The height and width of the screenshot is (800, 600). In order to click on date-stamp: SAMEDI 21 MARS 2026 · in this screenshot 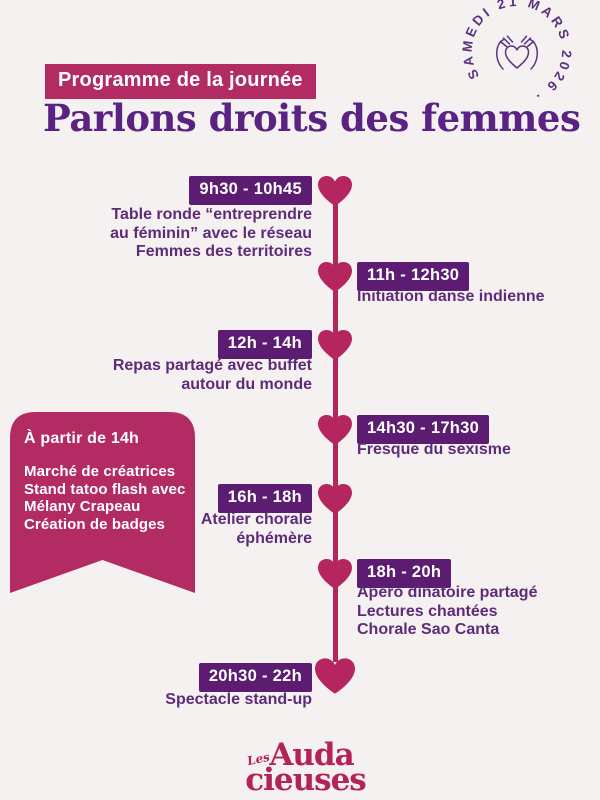, I will do `click(518, 58)`.